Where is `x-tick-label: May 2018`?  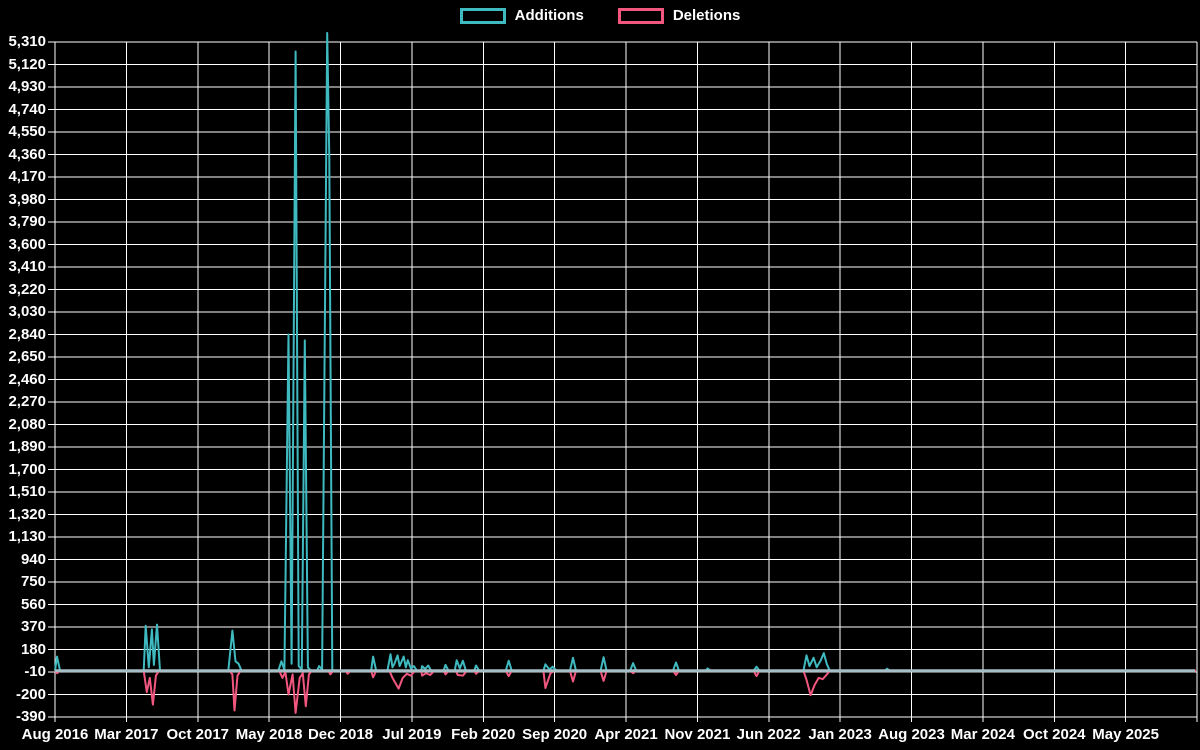
x-tick-label: May 2018 is located at coordinates (269, 734).